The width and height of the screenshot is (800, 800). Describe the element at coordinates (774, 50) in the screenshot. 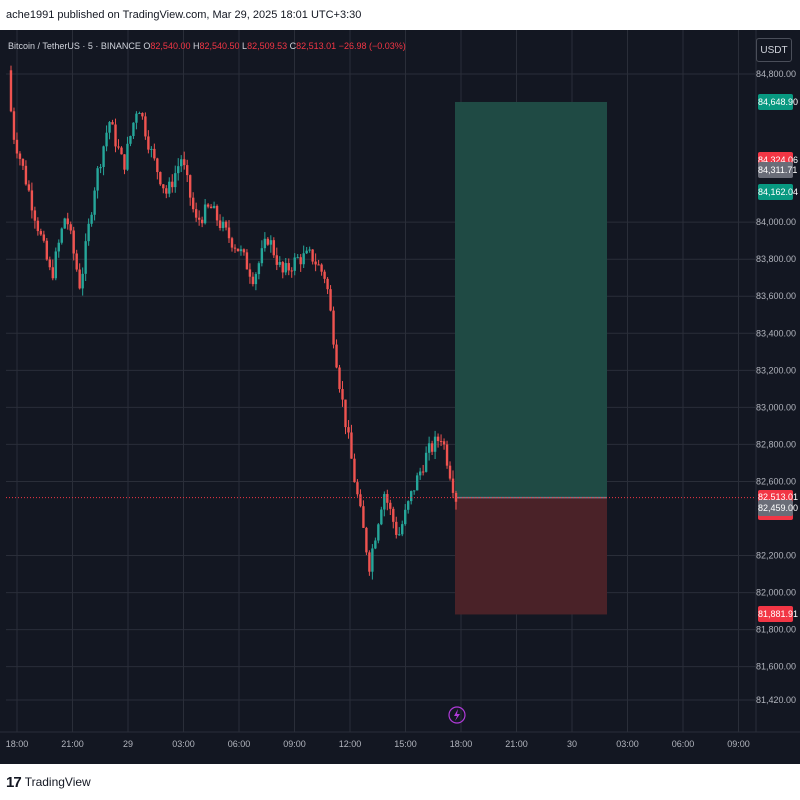

I see `currency-button: USDT` at that location.